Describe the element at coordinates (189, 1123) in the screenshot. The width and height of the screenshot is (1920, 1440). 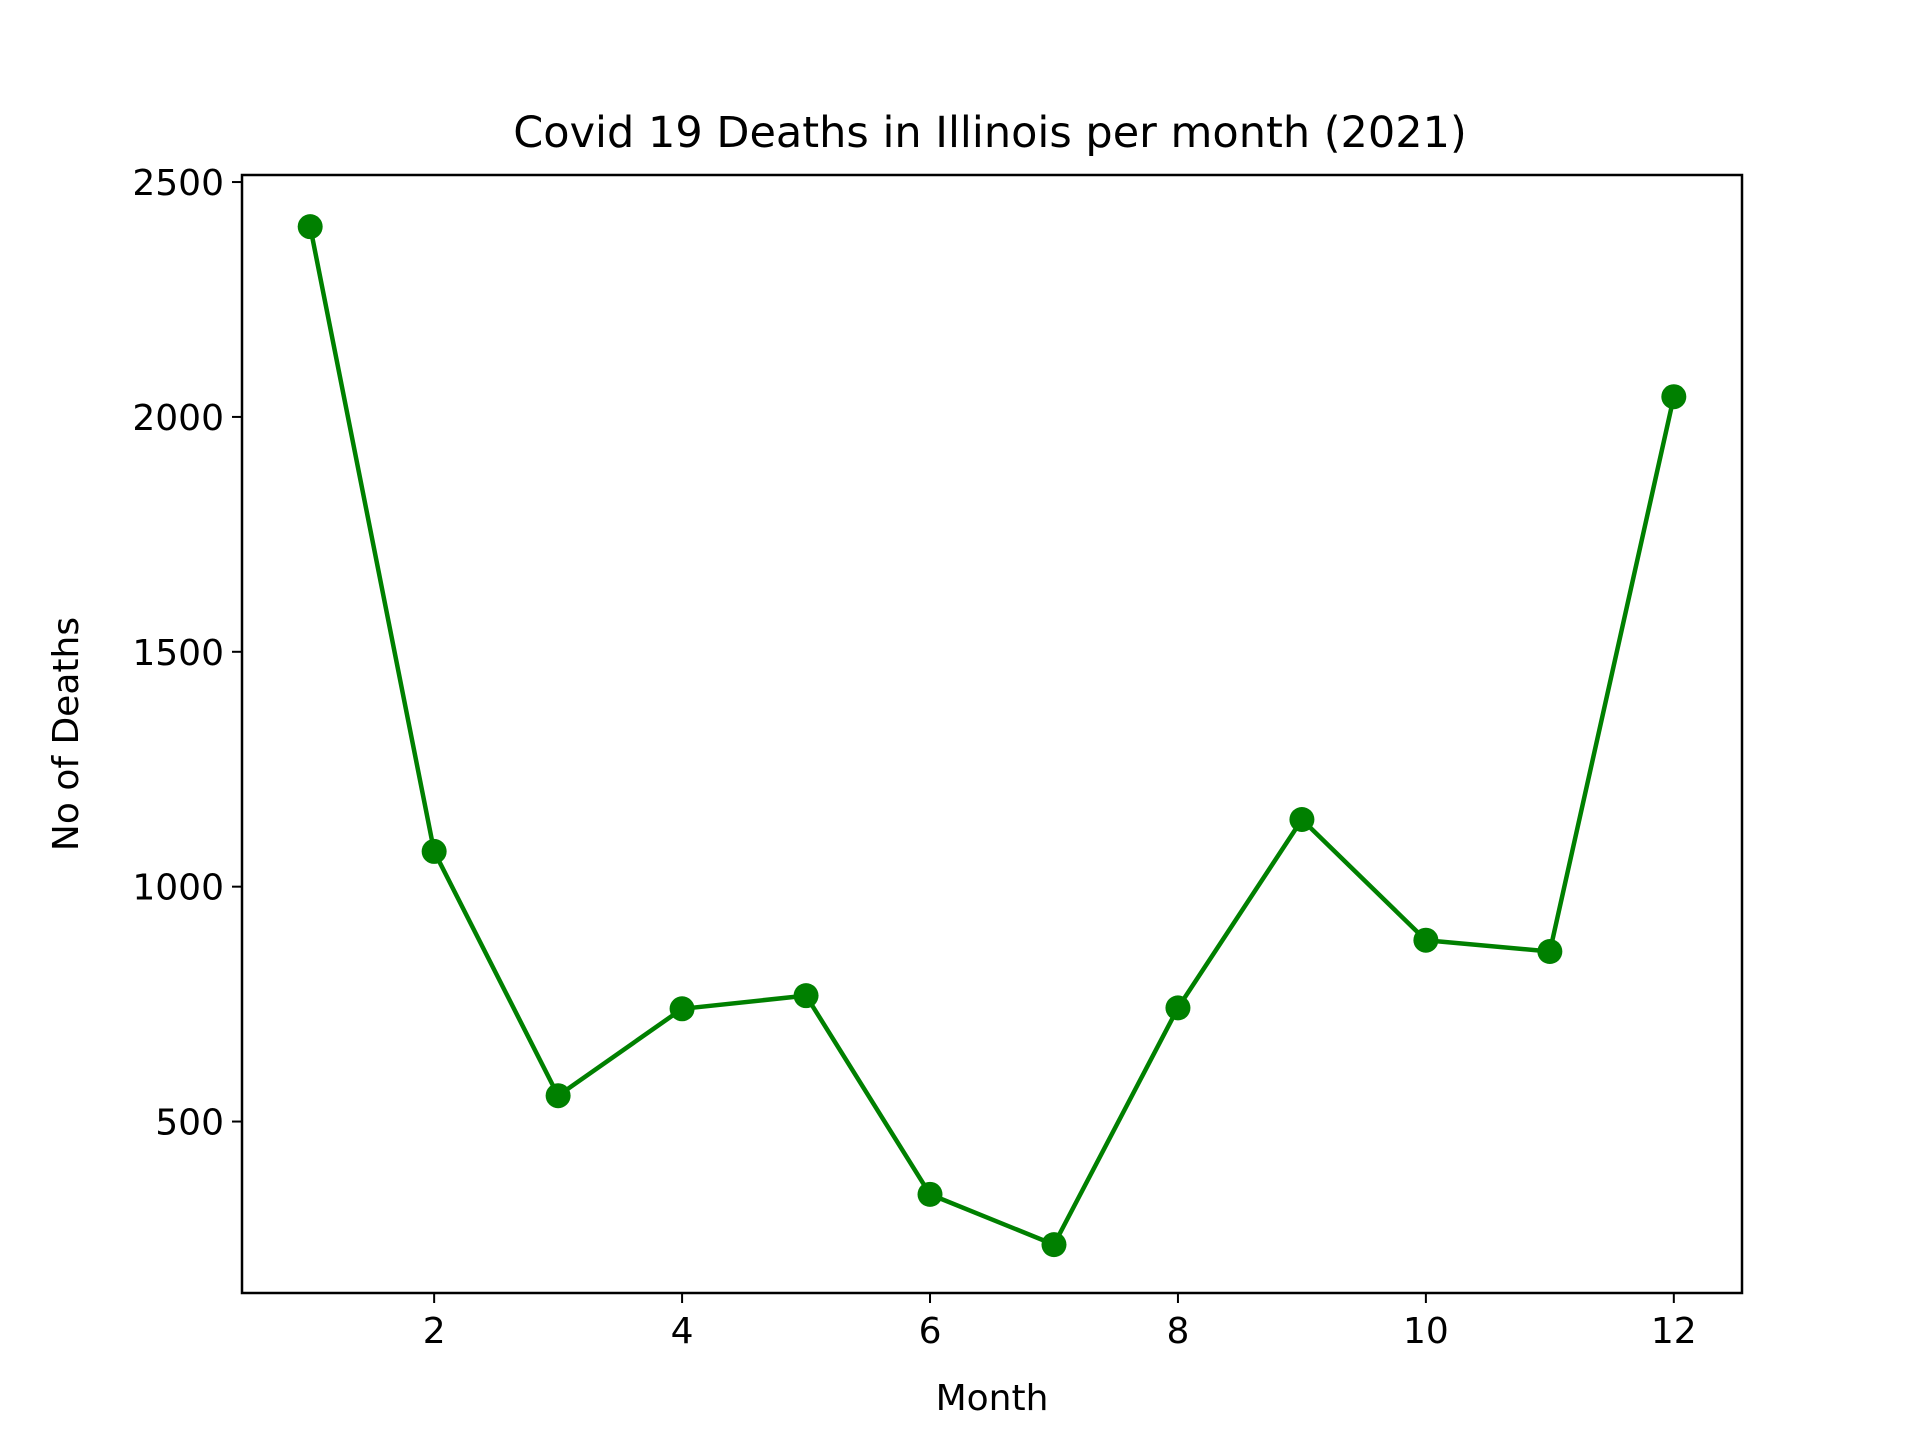
I see `y-tick-label: 500` at that location.